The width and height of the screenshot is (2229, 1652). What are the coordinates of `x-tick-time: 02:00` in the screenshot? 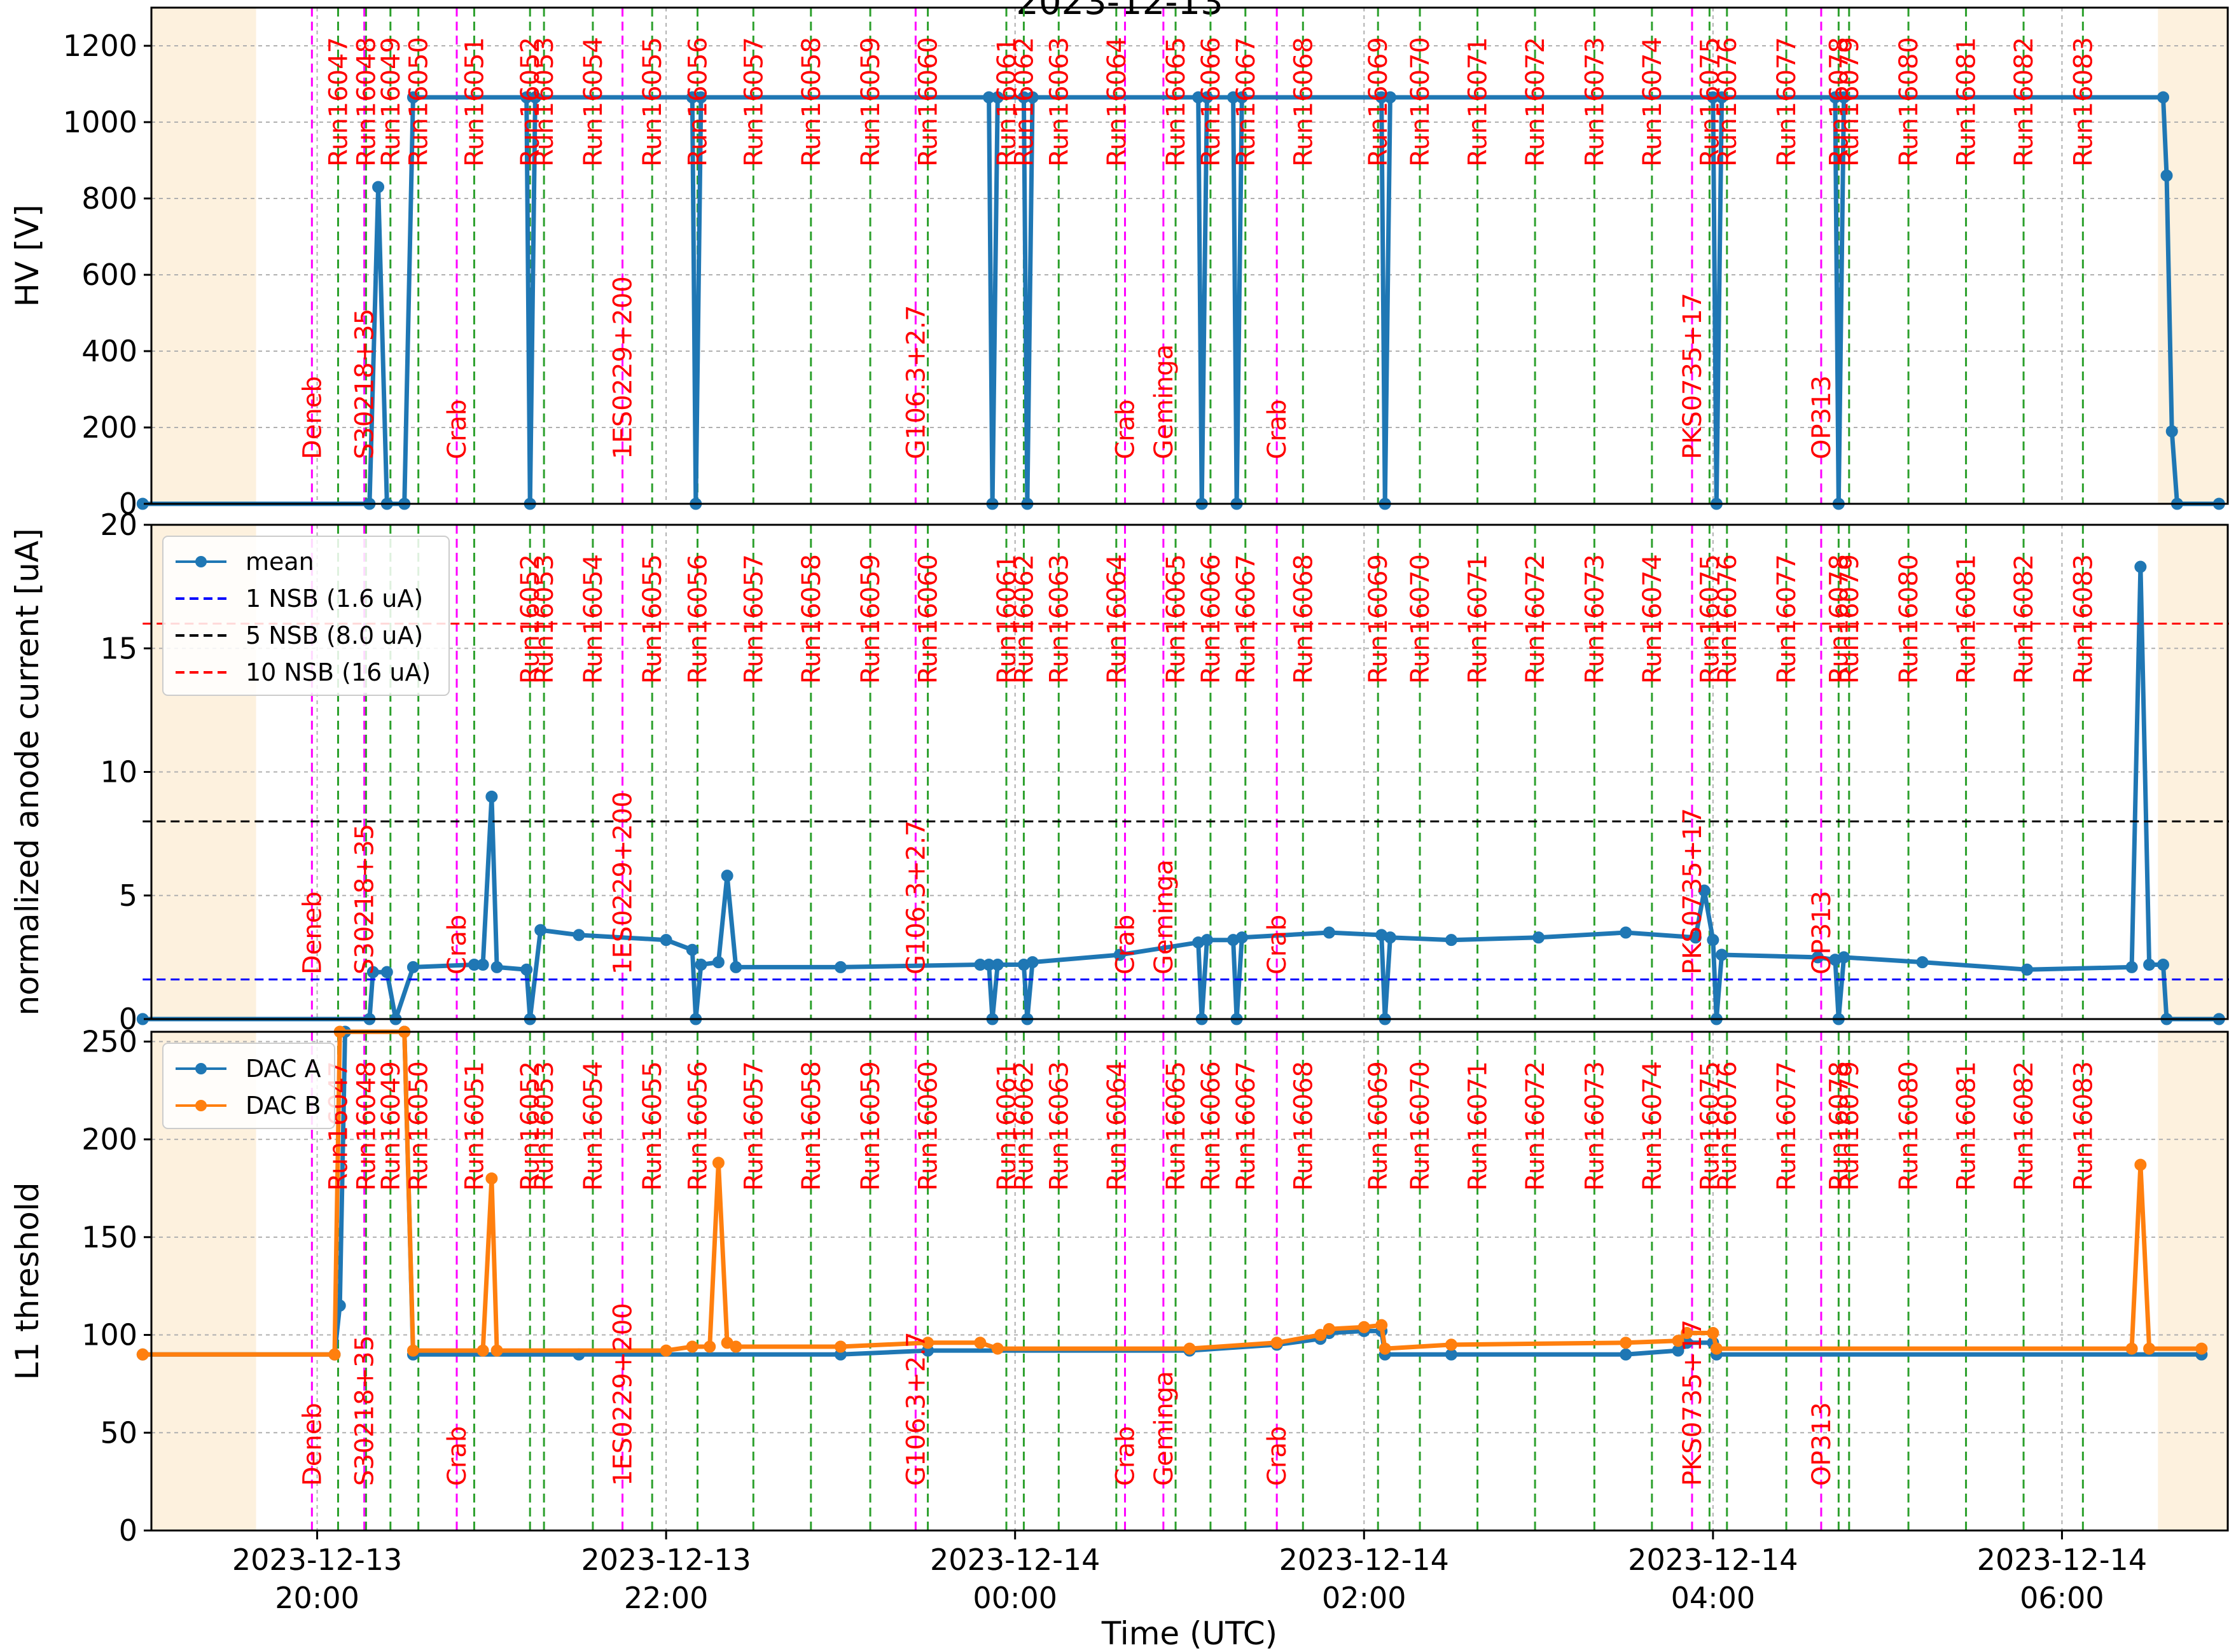 It's located at (1364, 1598).